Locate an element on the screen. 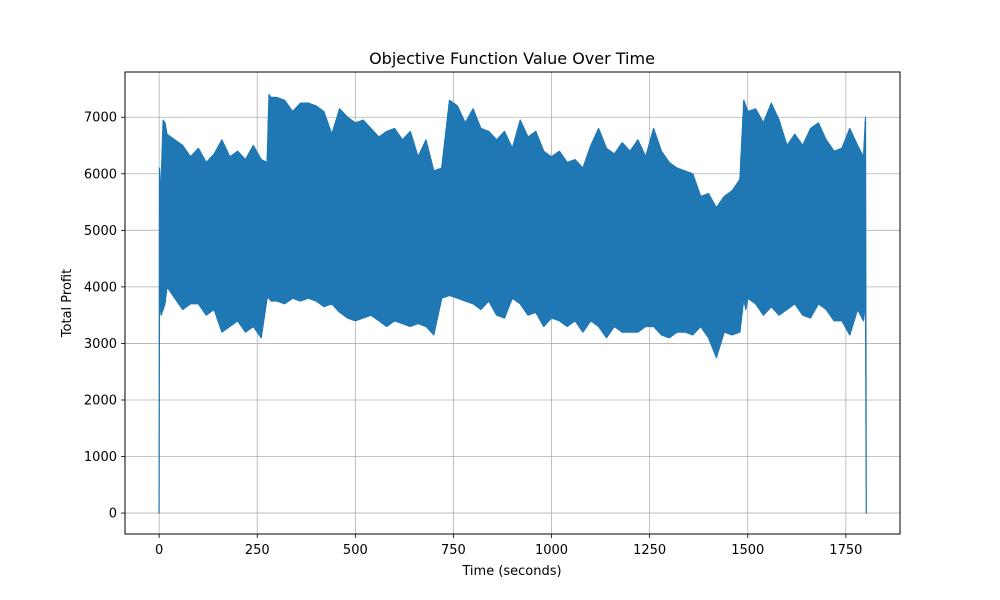  x-tick-label: 1750 is located at coordinates (845, 550).